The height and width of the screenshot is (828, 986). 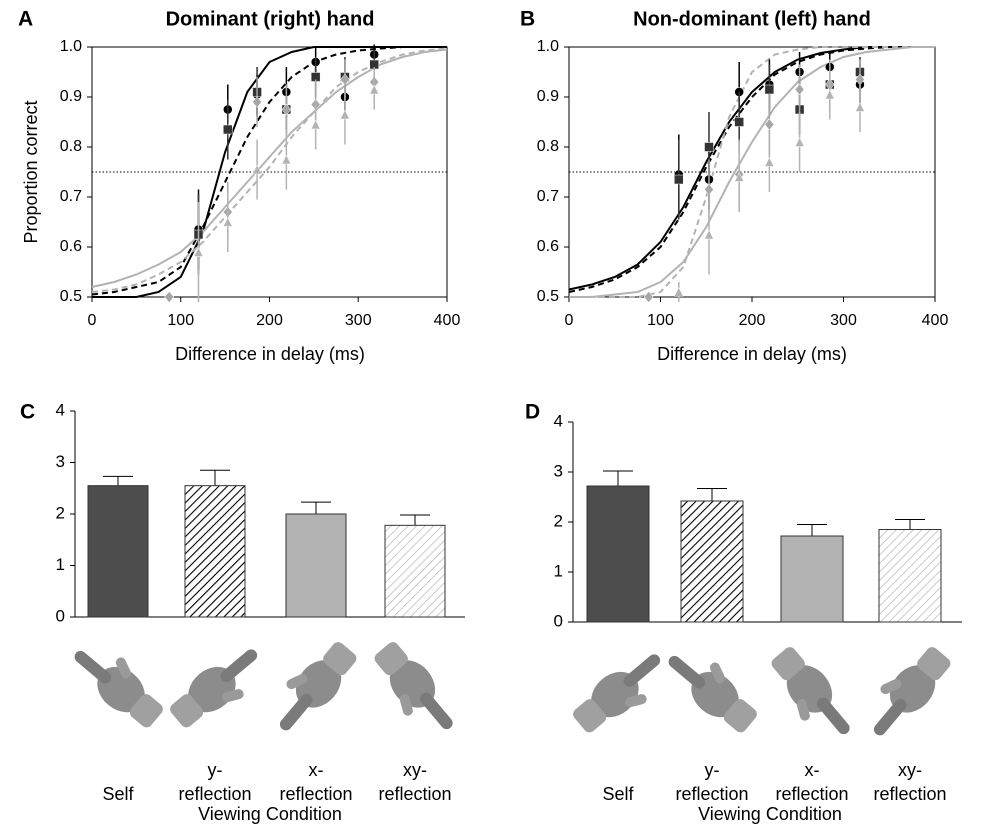 What do you see at coordinates (60, 512) in the screenshot?
I see `y-tick-label: 2` at bounding box center [60, 512].